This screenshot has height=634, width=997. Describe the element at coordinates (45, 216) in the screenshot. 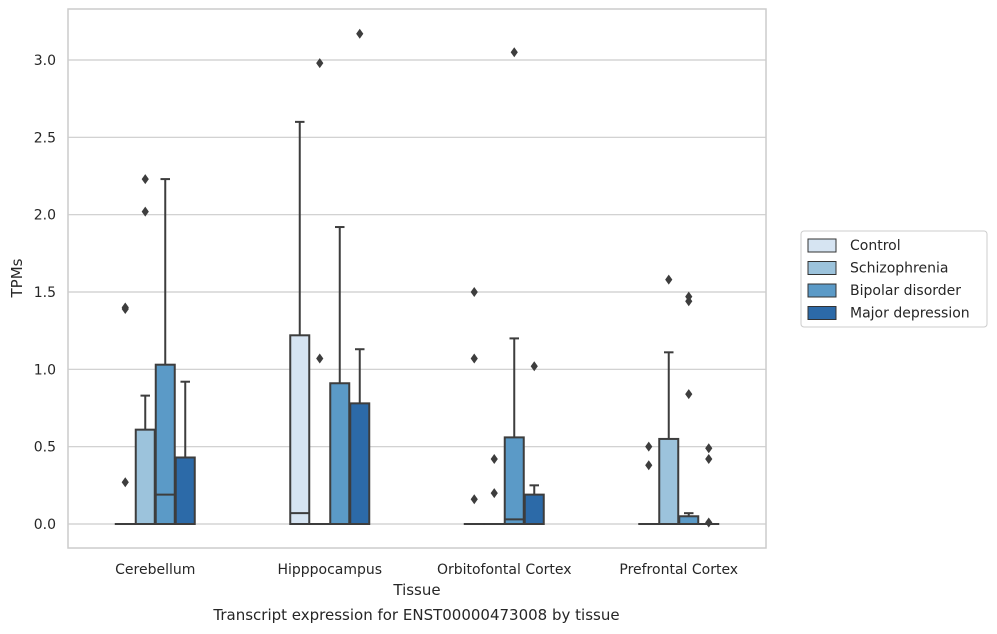

I see `y-tick-label: 2.0` at that location.